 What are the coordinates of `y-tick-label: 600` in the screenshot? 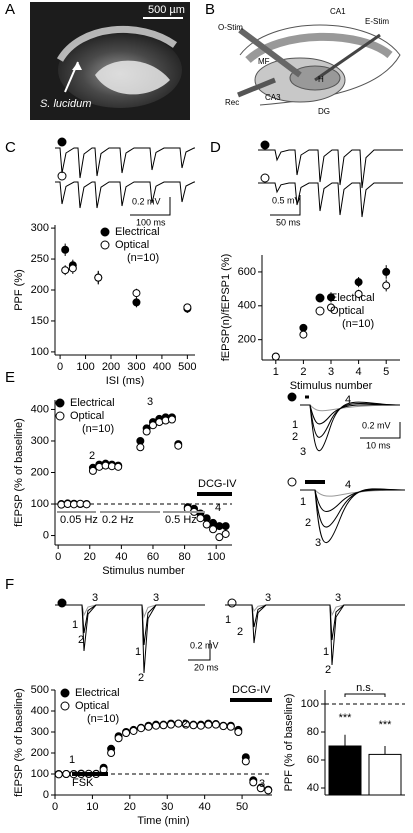 It's located at (247, 272).